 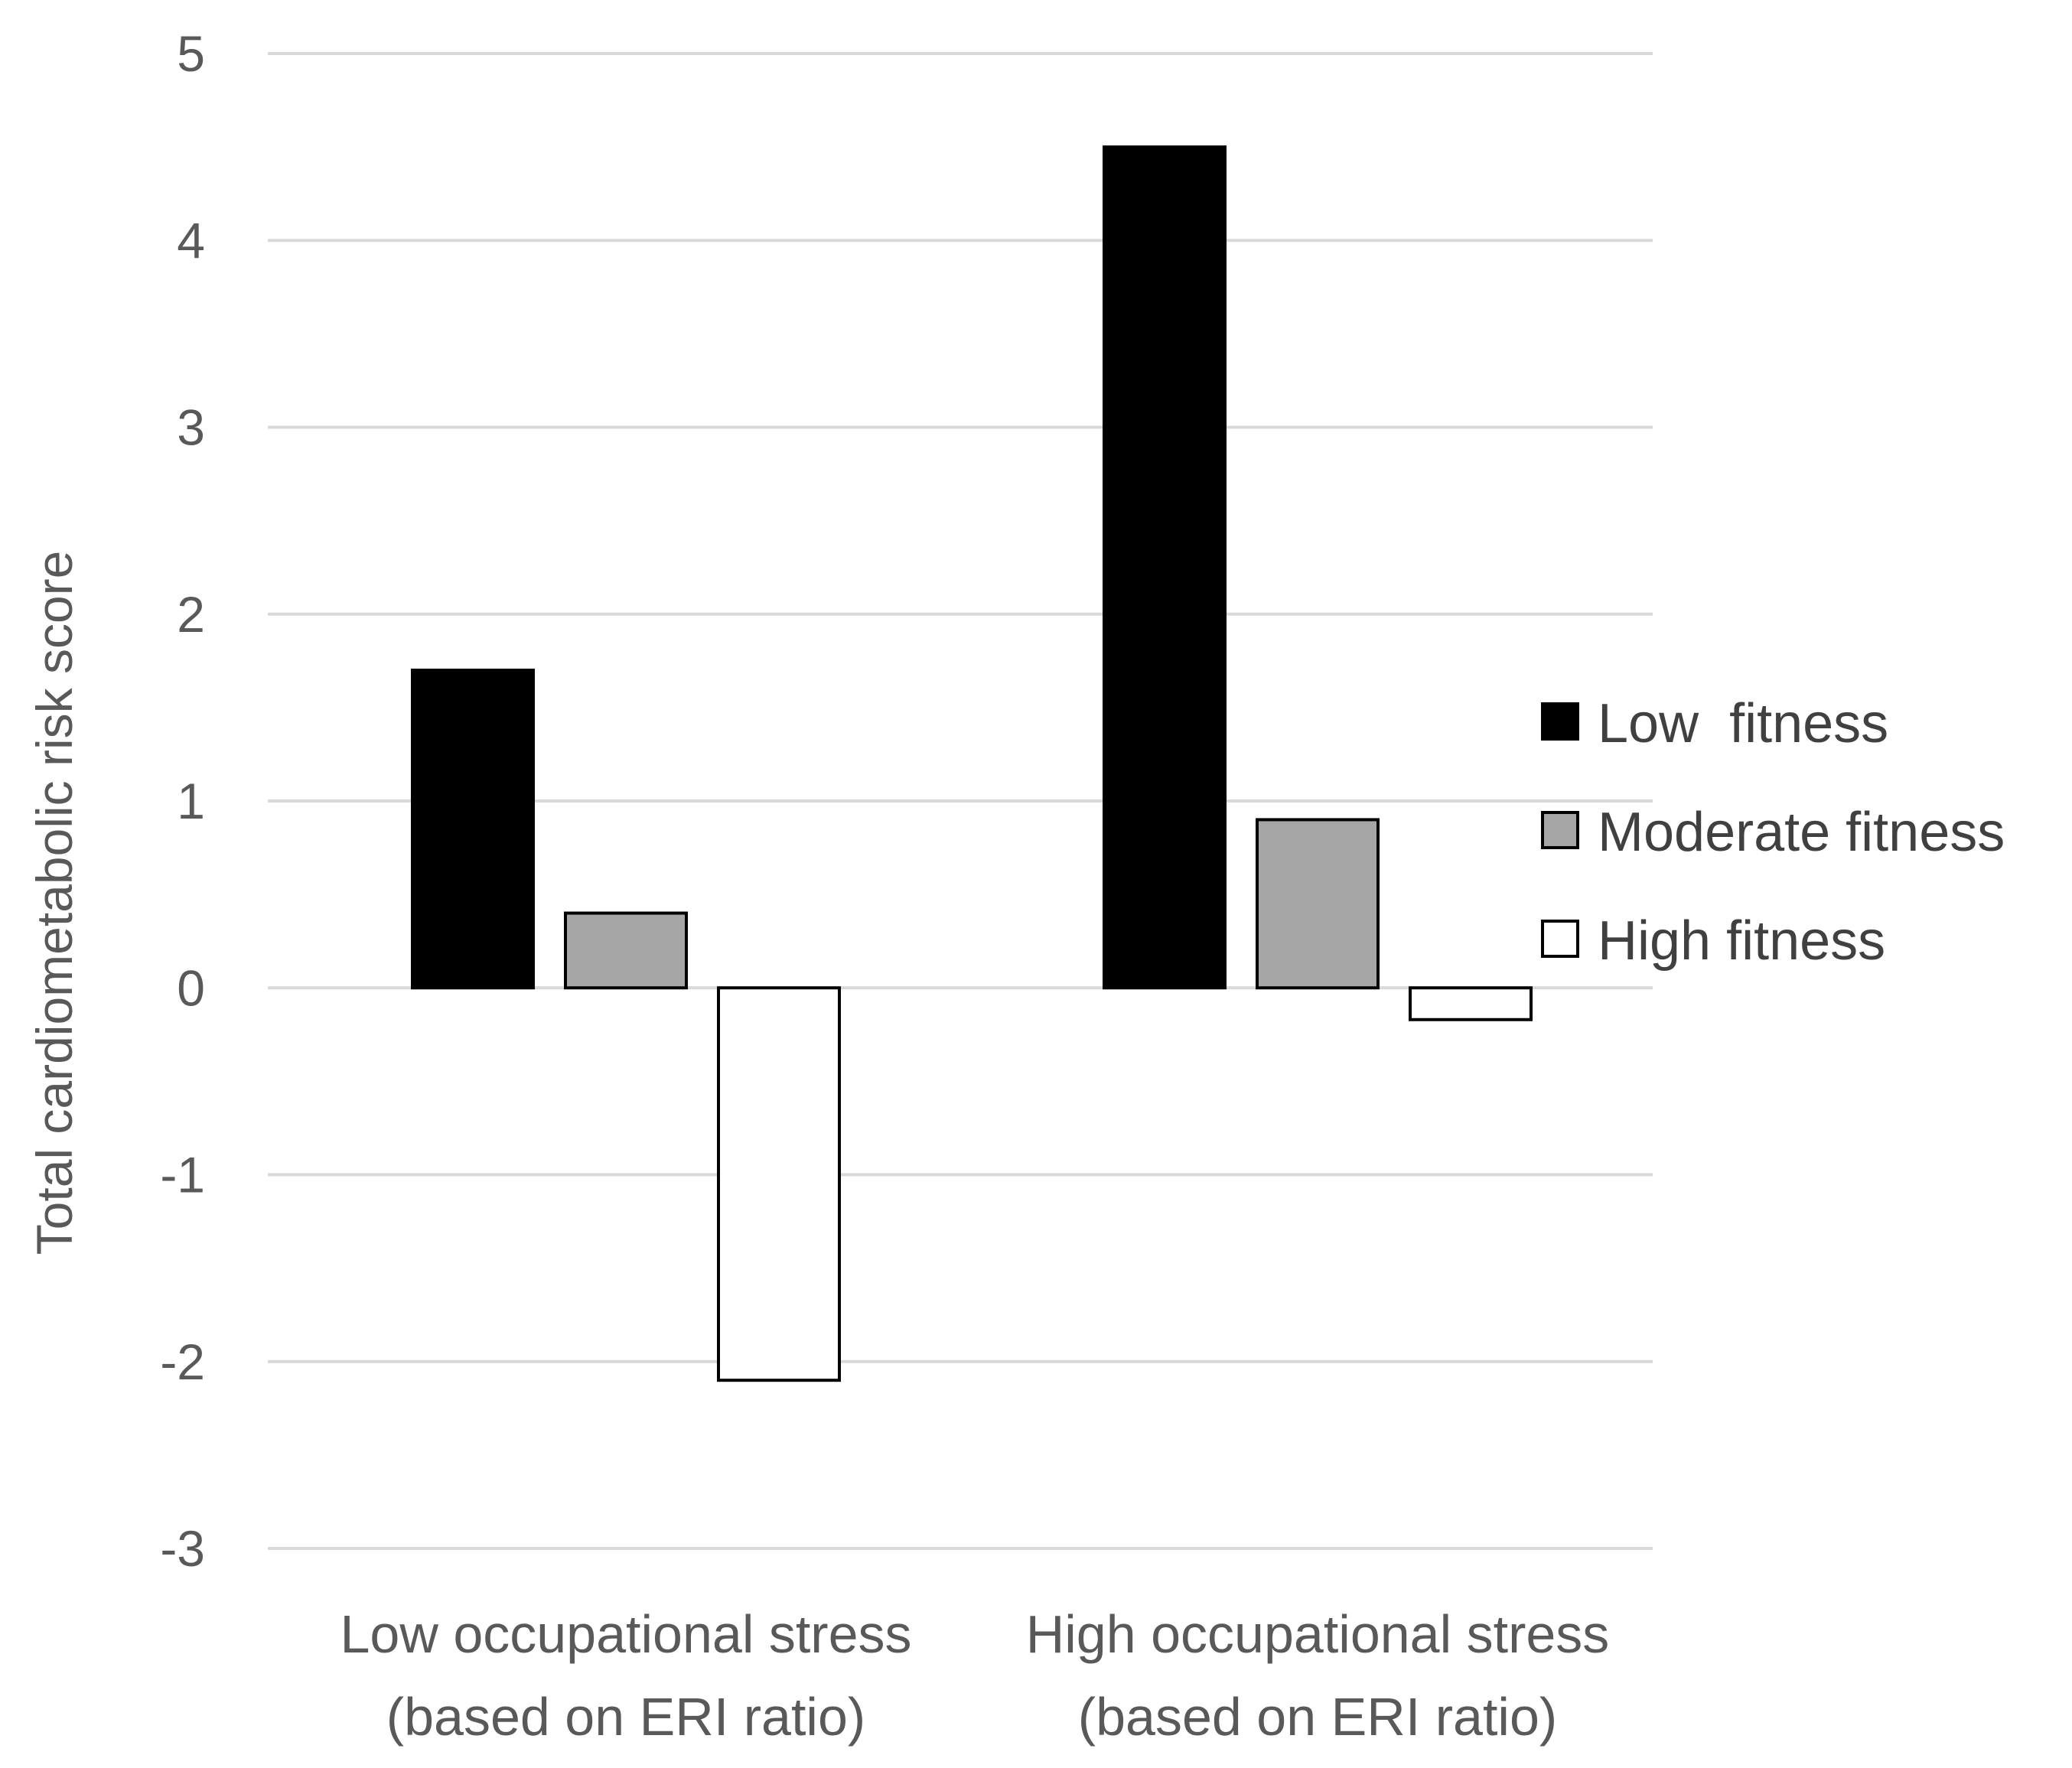 What do you see at coordinates (182, 1548) in the screenshot?
I see `y-tick-label: -3` at bounding box center [182, 1548].